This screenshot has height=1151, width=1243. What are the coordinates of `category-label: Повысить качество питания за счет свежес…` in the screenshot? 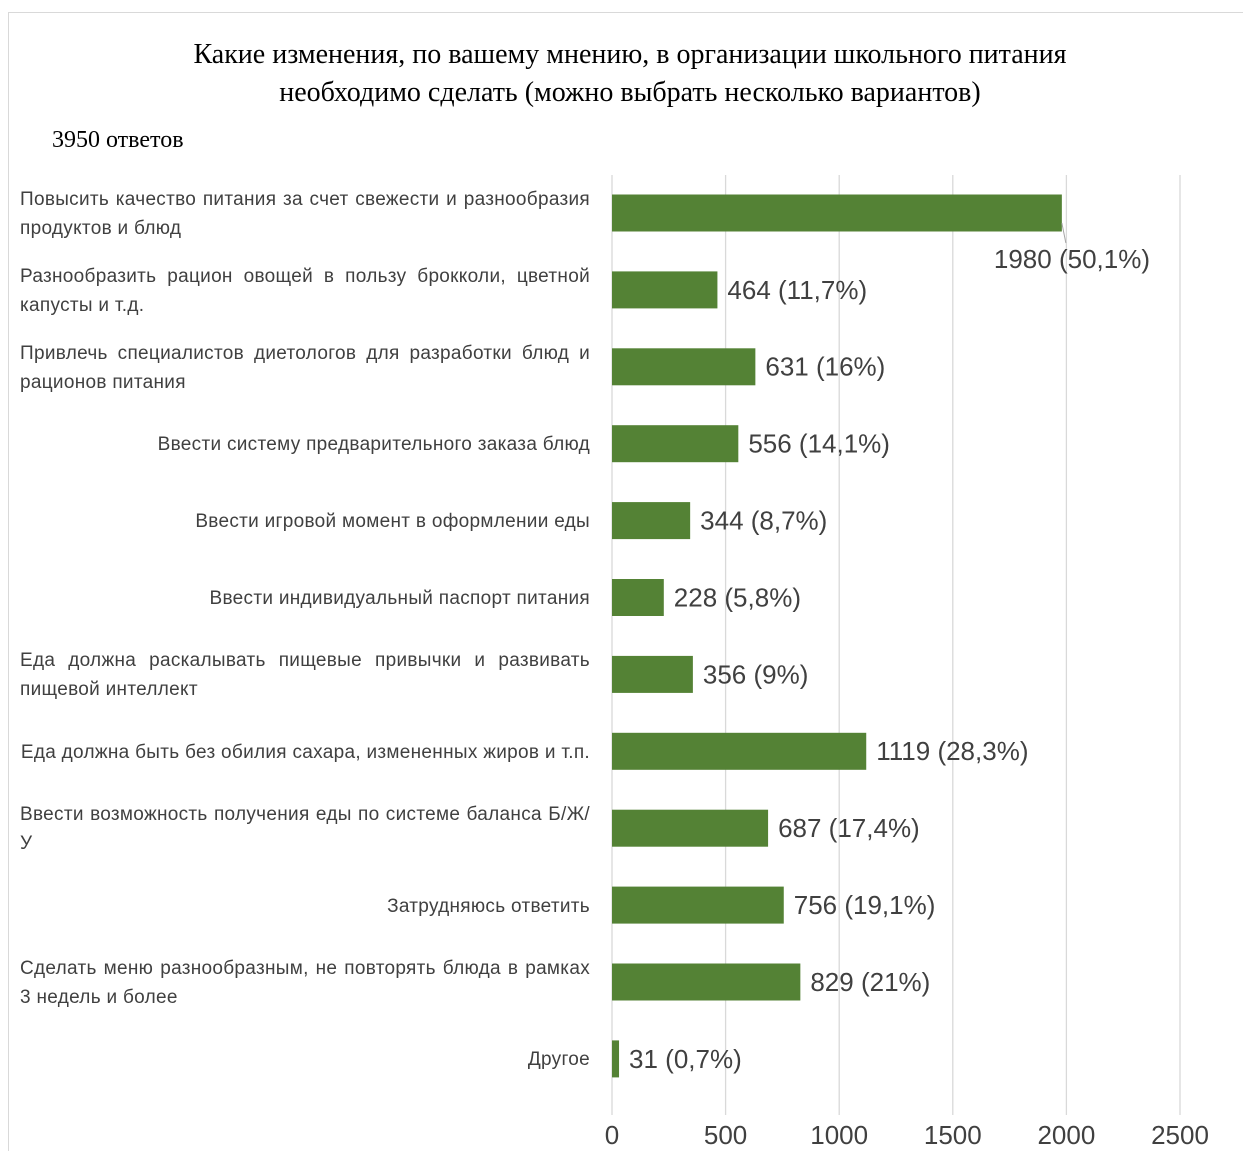 It's located at (305, 214).